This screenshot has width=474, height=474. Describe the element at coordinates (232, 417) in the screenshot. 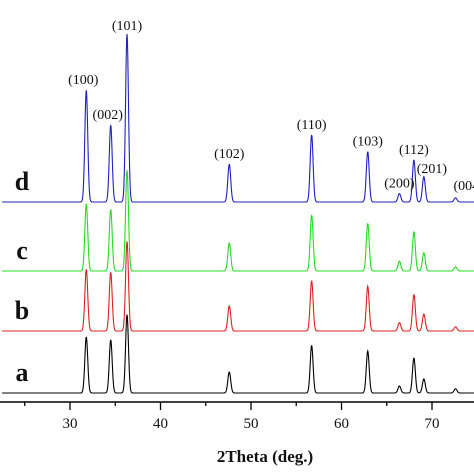

I see `x-ticks: 30 40 50 60 70` at that location.